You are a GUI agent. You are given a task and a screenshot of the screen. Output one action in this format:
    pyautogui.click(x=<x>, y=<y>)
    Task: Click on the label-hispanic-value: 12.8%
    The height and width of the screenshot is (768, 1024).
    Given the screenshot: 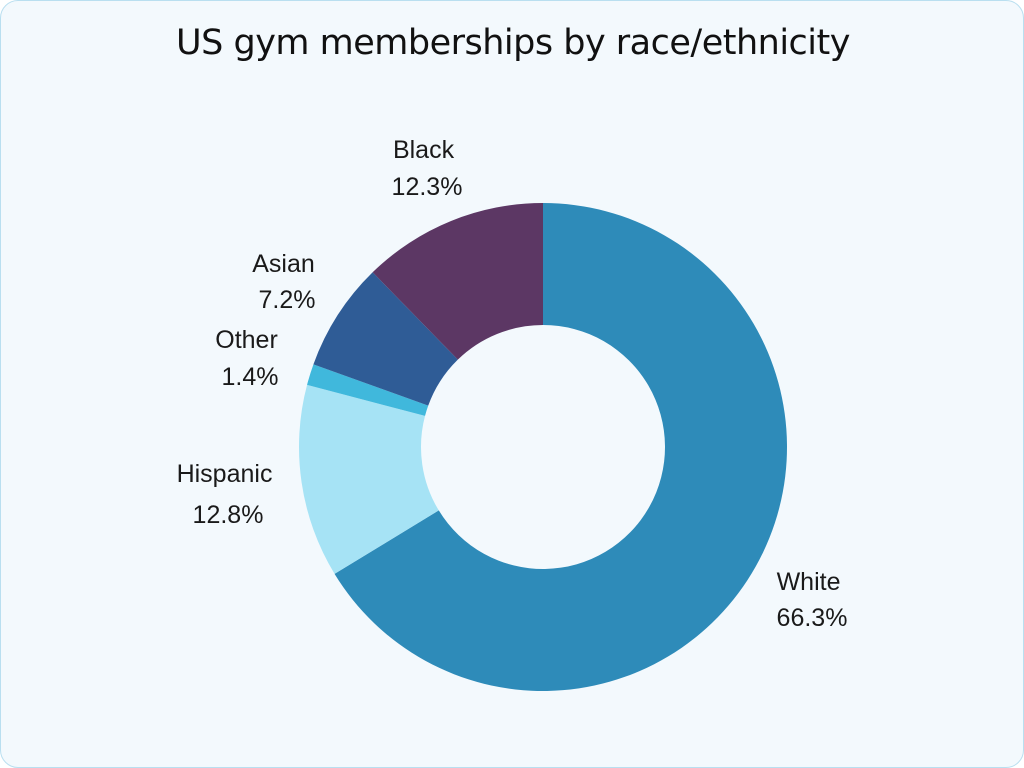 What is the action you would take?
    pyautogui.click(x=228, y=515)
    